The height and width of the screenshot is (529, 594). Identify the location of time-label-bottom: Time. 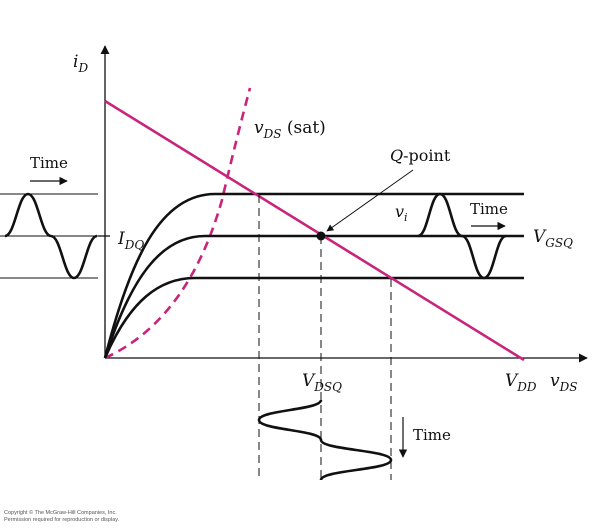
(432, 435).